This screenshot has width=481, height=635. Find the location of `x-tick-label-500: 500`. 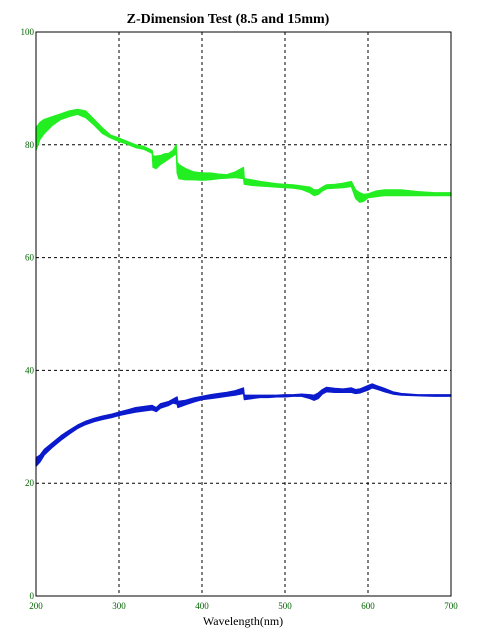

x-tick-label-500: 500 is located at coordinates (285, 606).